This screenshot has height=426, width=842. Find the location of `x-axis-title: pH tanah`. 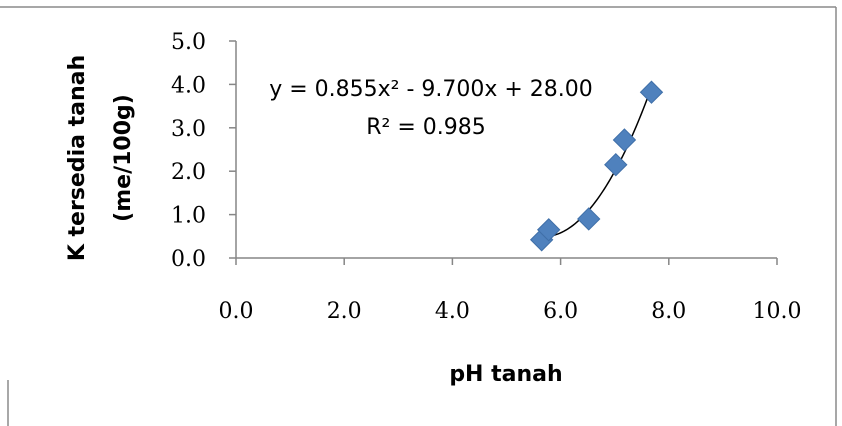

x-axis-title: pH tanah is located at coordinates (505, 374).